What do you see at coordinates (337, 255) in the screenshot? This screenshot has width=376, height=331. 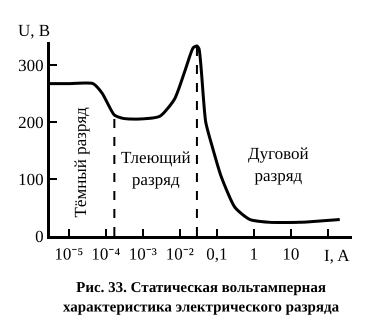 I see `x-axis-title: I, A` at bounding box center [337, 255].